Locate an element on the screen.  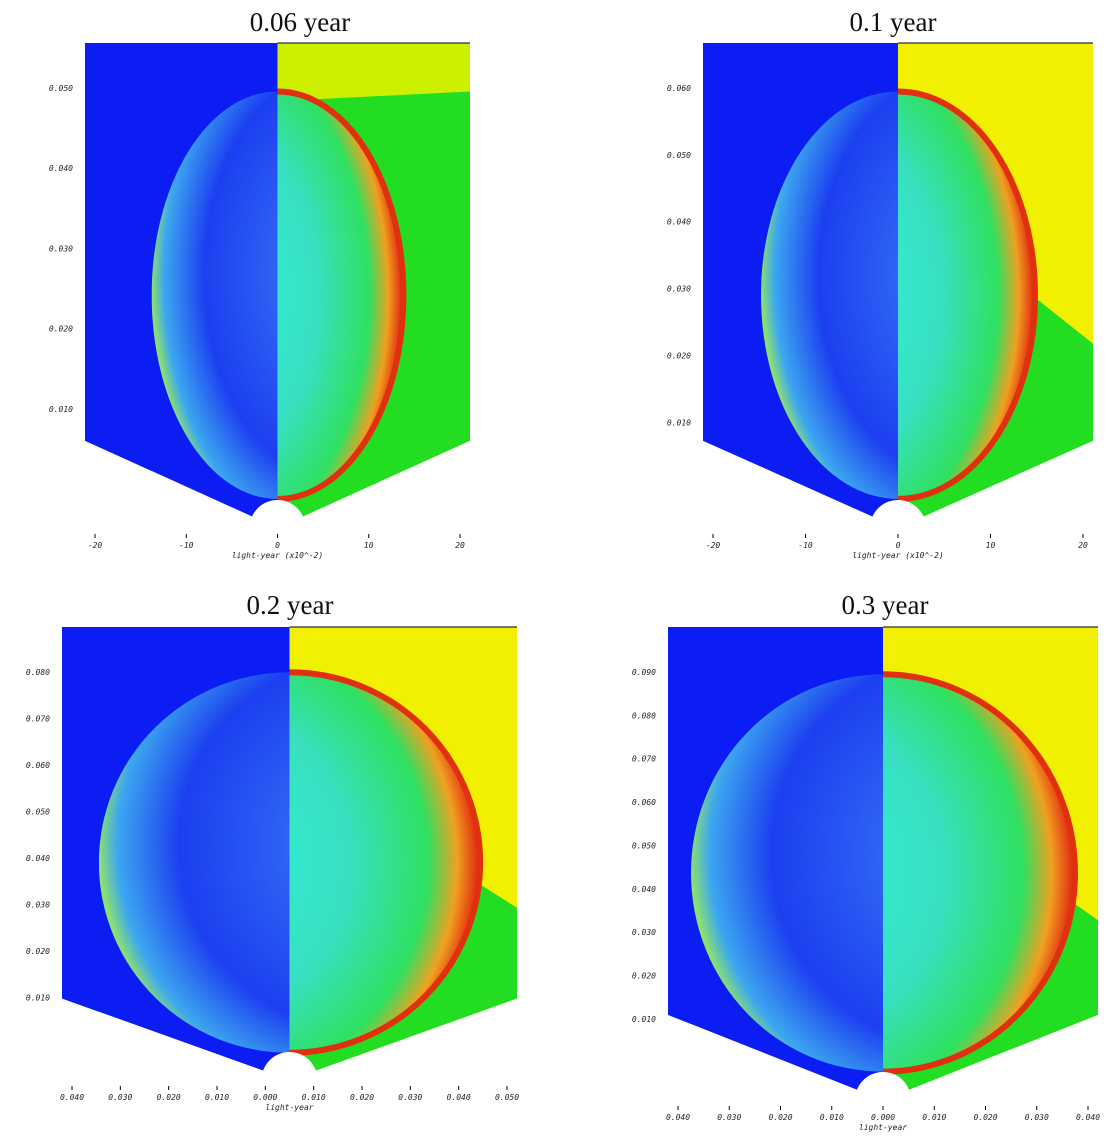
x-tick-label: 0.050 is located at coordinates (507, 1097).